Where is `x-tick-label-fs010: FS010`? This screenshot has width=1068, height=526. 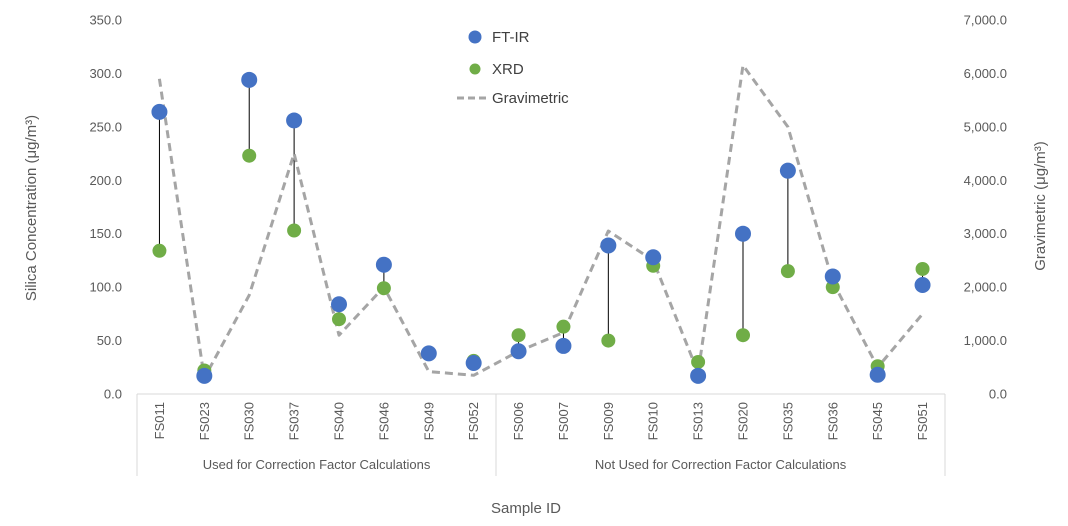 x-tick-label-fs010: FS010 is located at coordinates (653, 421).